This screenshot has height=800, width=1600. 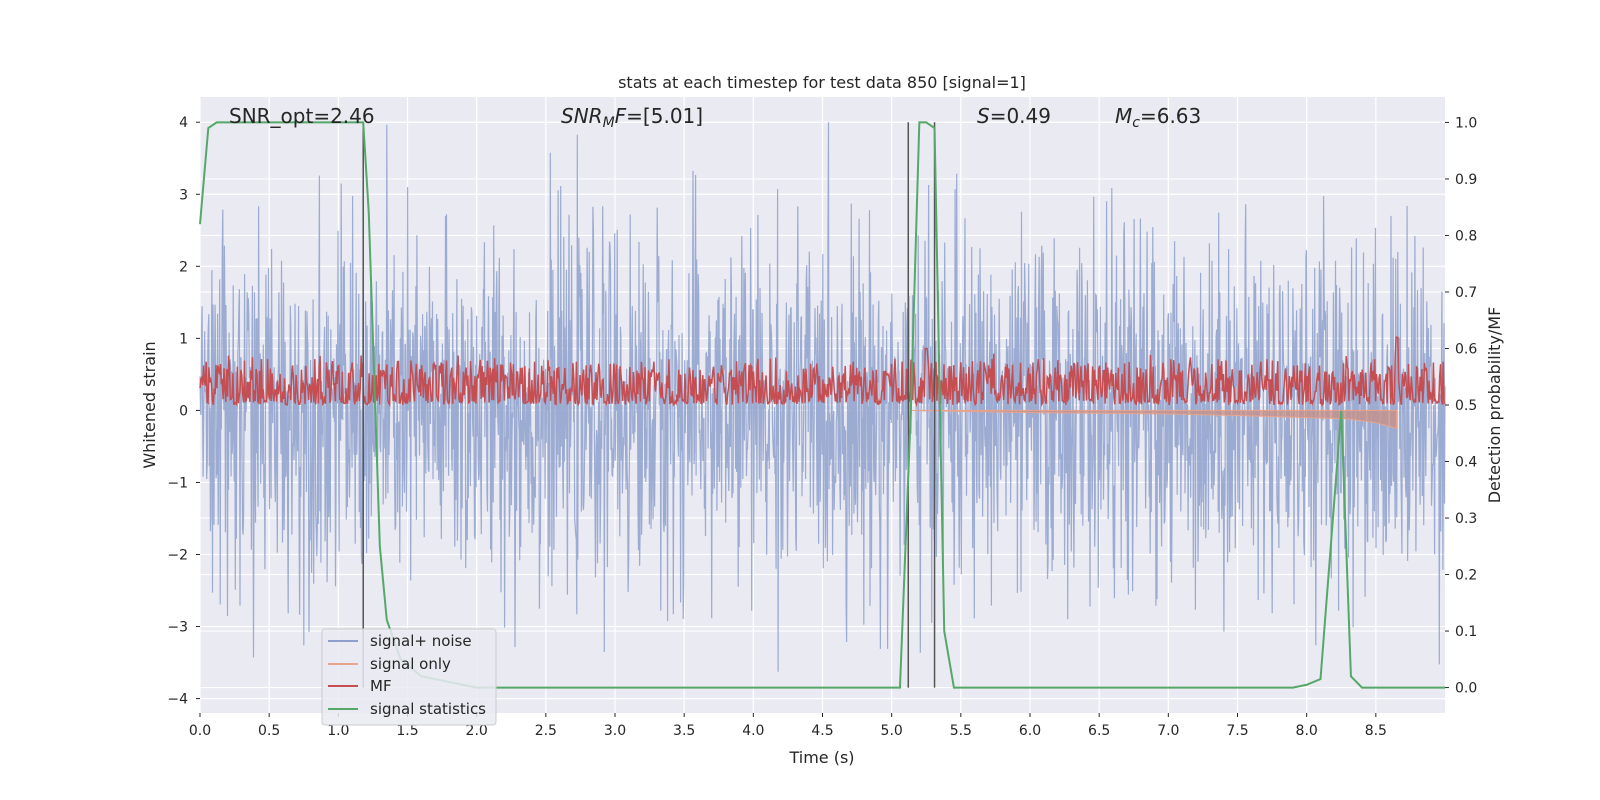 I want to click on annotation-mc: Mc=6.63, so click(x=1158, y=117).